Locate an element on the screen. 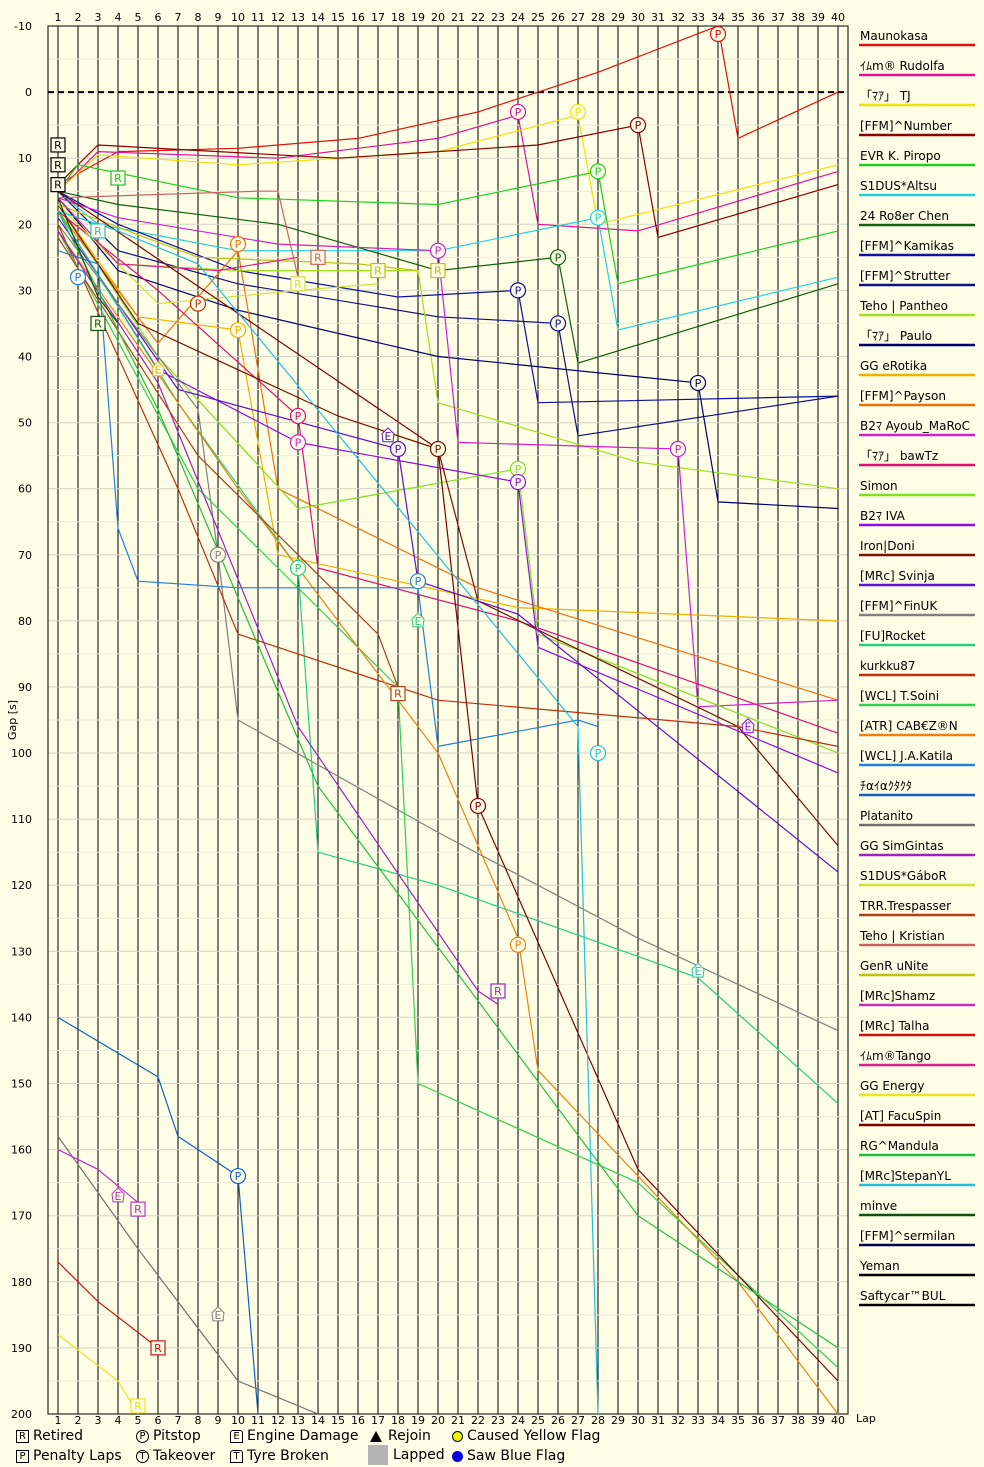 The width and height of the screenshot is (984, 1467). x-tick-label-top: 33 is located at coordinates (698, 17).